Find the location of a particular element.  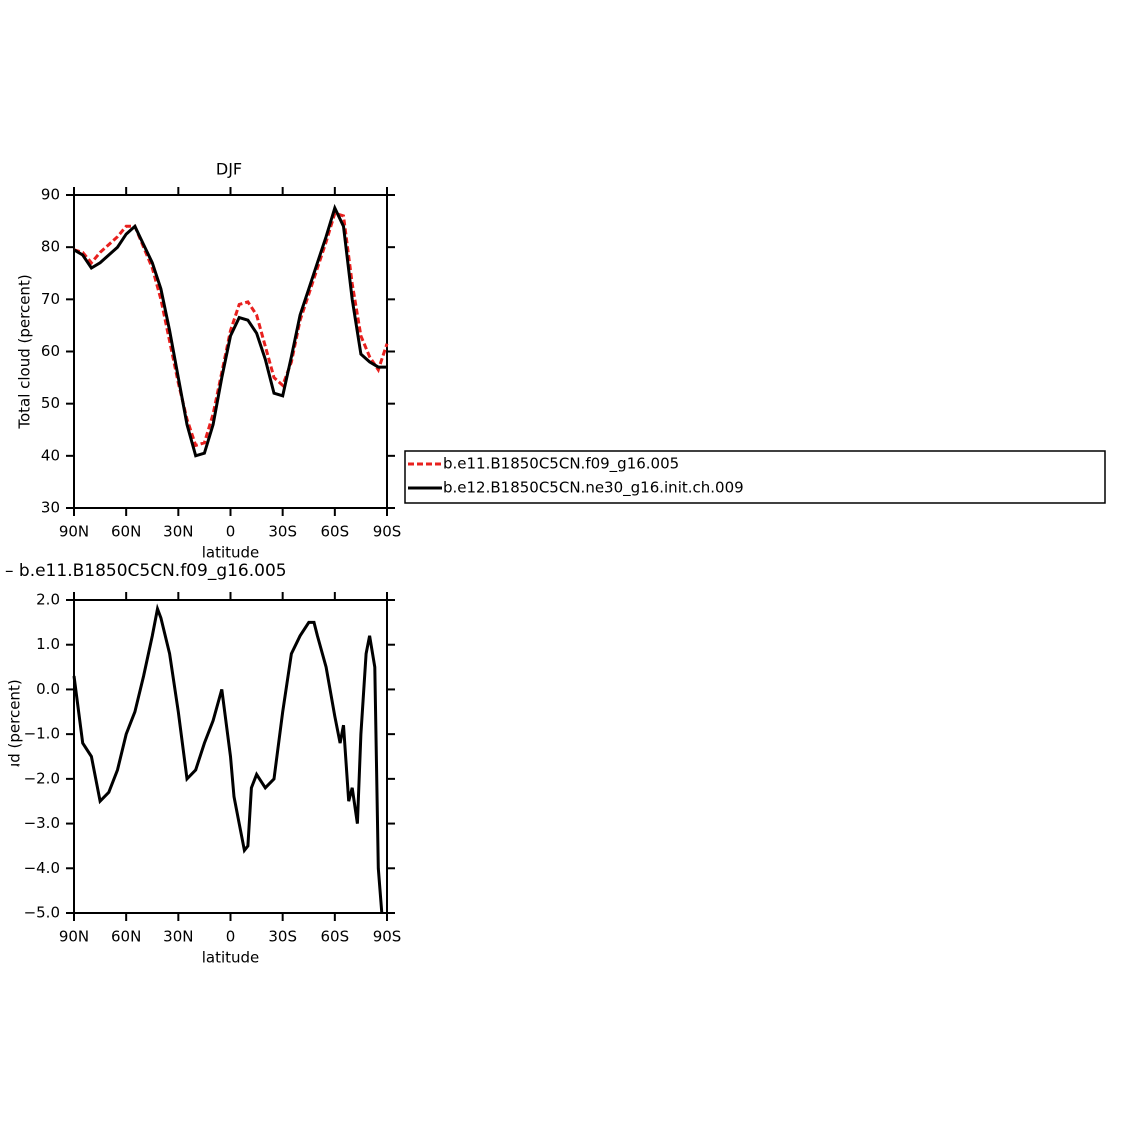

y-tick-label: 1.0 is located at coordinates (48, 644).